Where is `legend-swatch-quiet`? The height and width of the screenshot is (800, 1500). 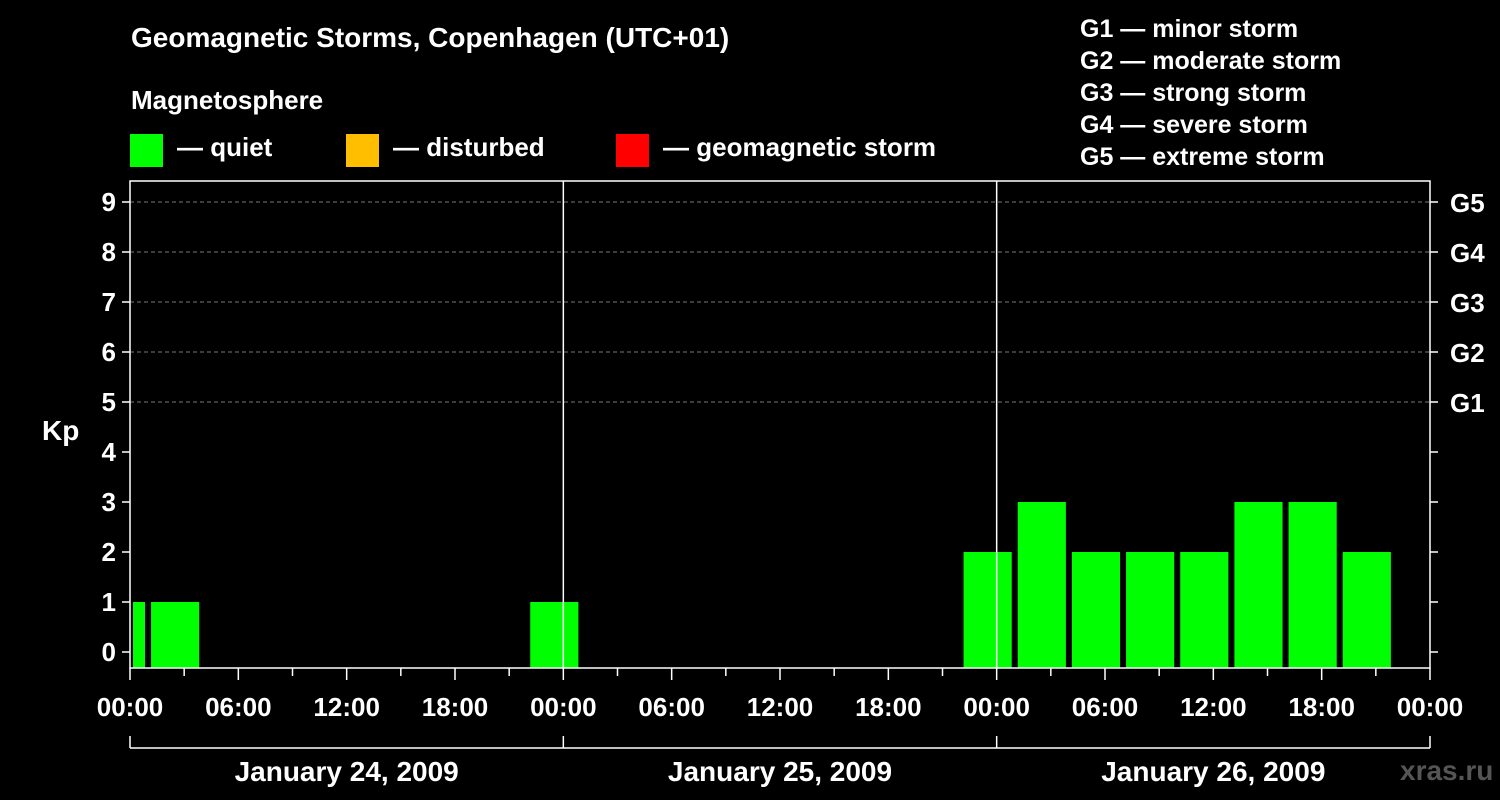
legend-swatch-quiet is located at coordinates (146, 150).